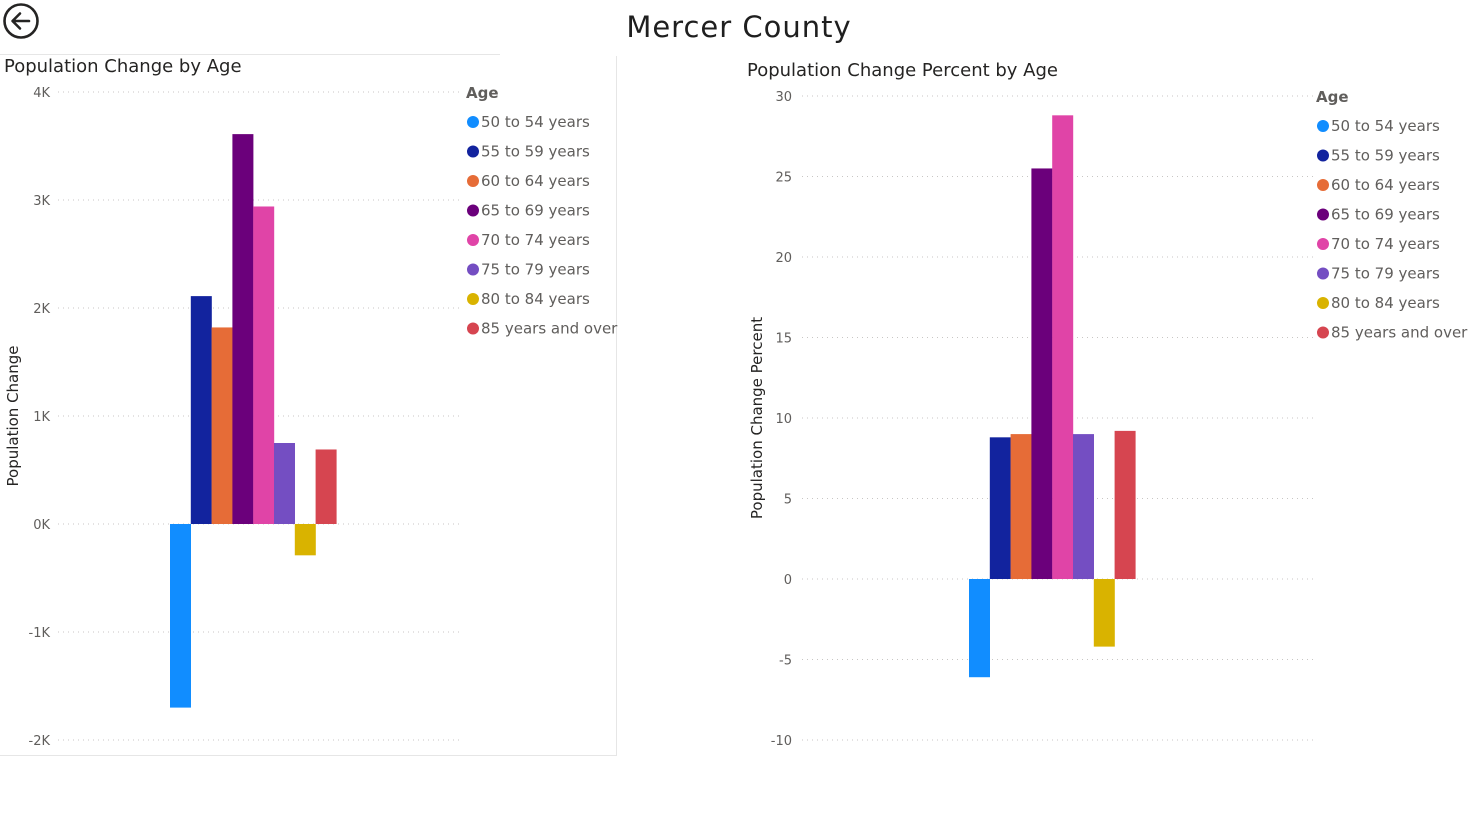 The image size is (1478, 831). Describe the element at coordinates (1385, 126) in the screenshot. I see `right-legend-item: 50 to 54 years` at that location.